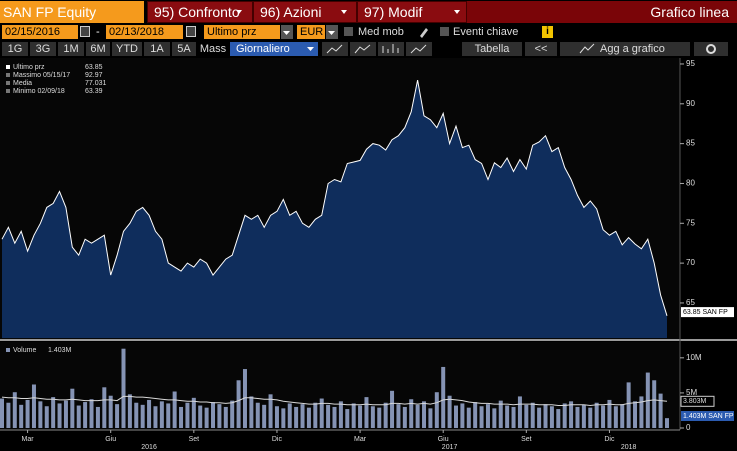 The width and height of the screenshot is (737, 451). Describe the element at coordinates (184, 49) in the screenshot. I see `period-button: 5A` at that location.